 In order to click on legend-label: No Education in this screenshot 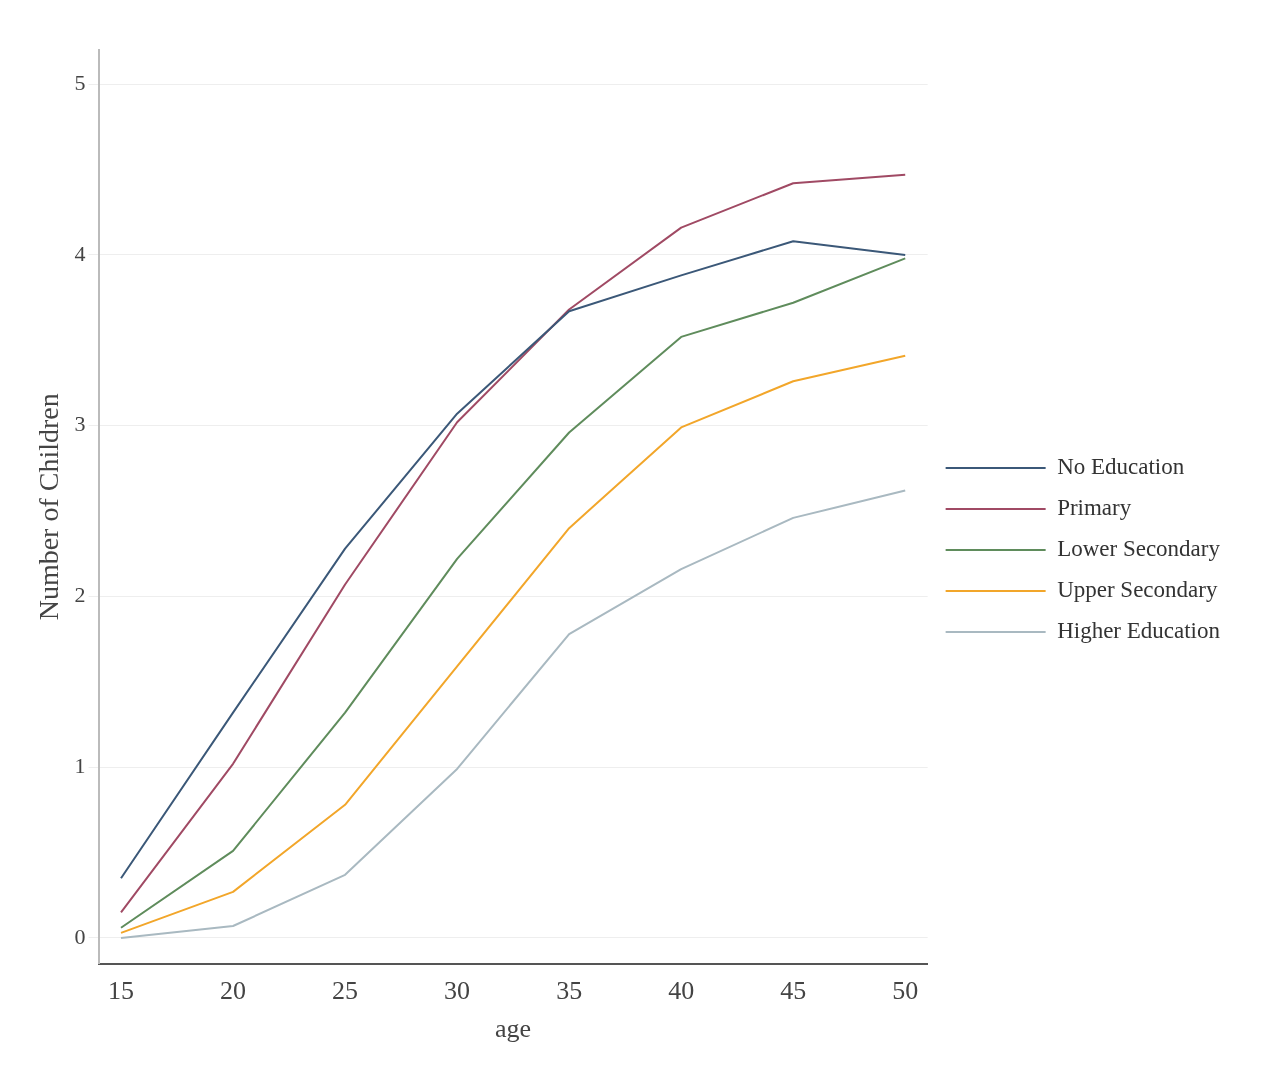, I will do `click(1121, 467)`.